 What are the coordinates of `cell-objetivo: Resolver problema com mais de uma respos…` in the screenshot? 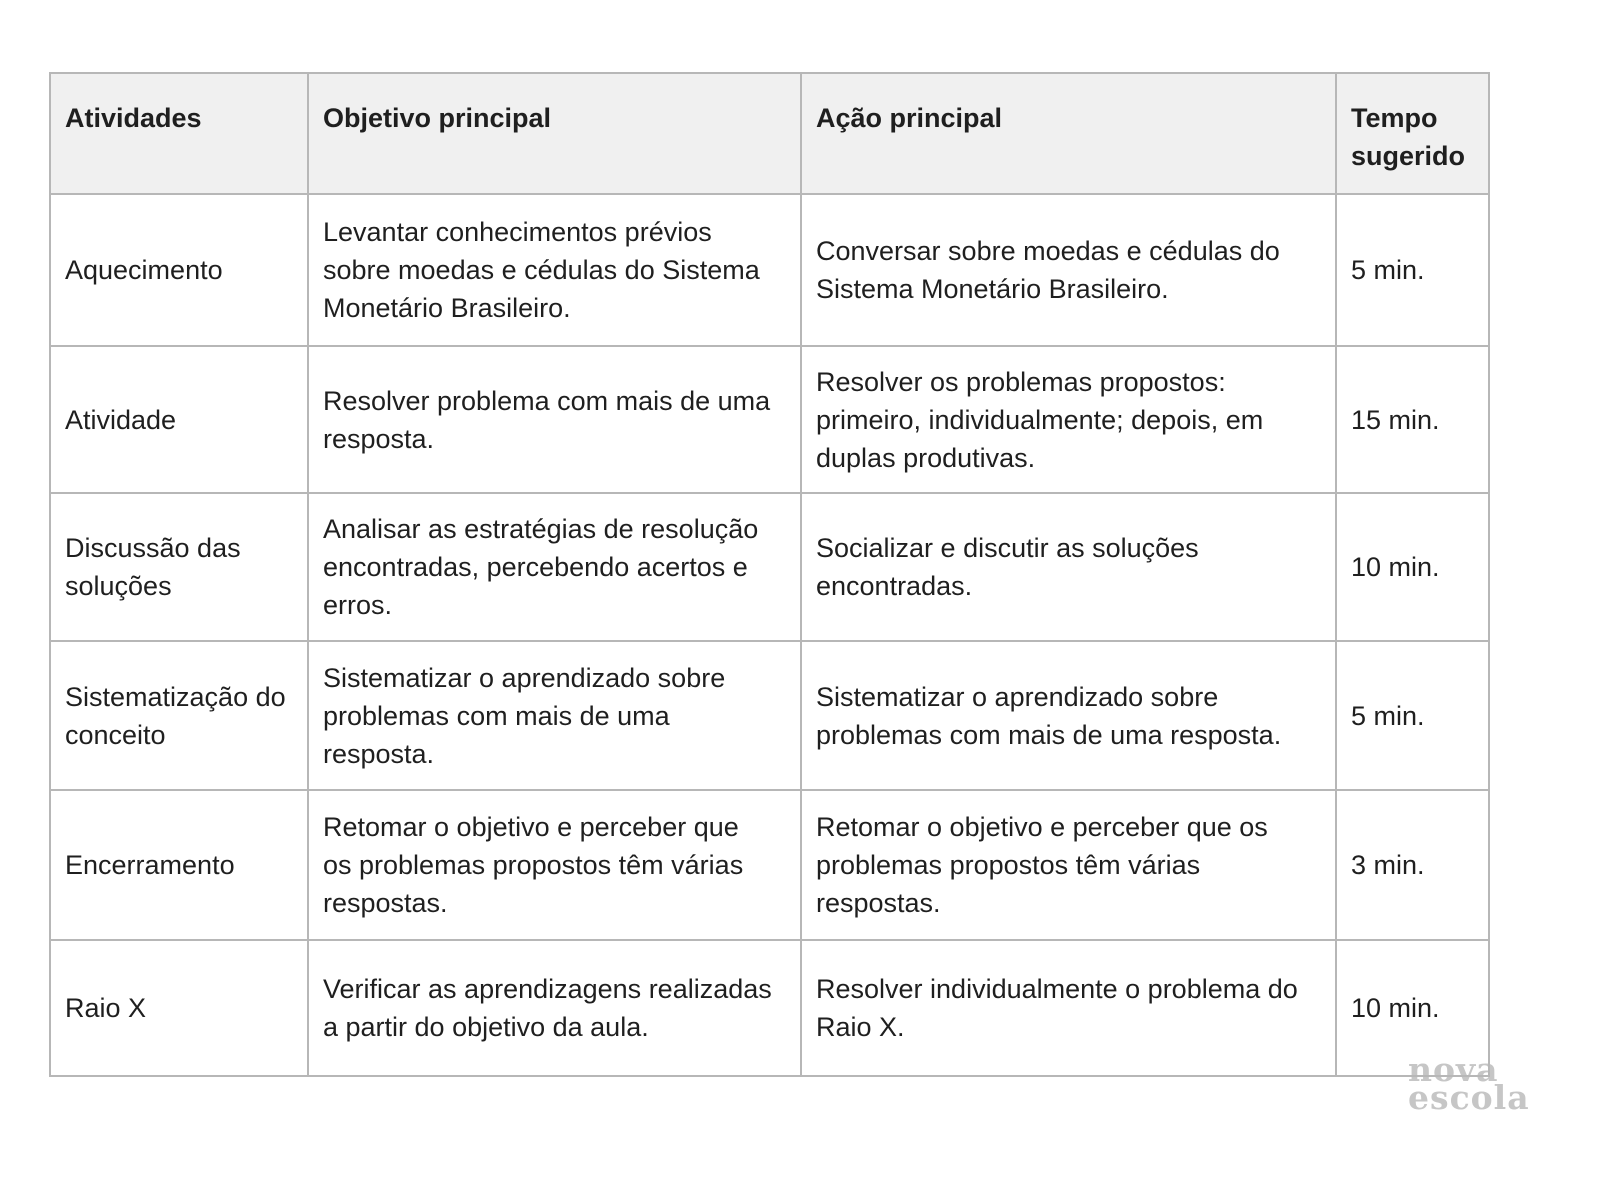 It's located at (554, 419).